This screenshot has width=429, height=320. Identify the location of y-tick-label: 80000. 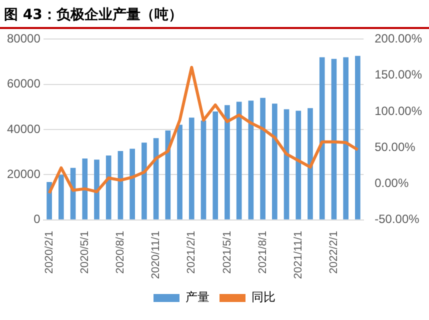
(23, 39).